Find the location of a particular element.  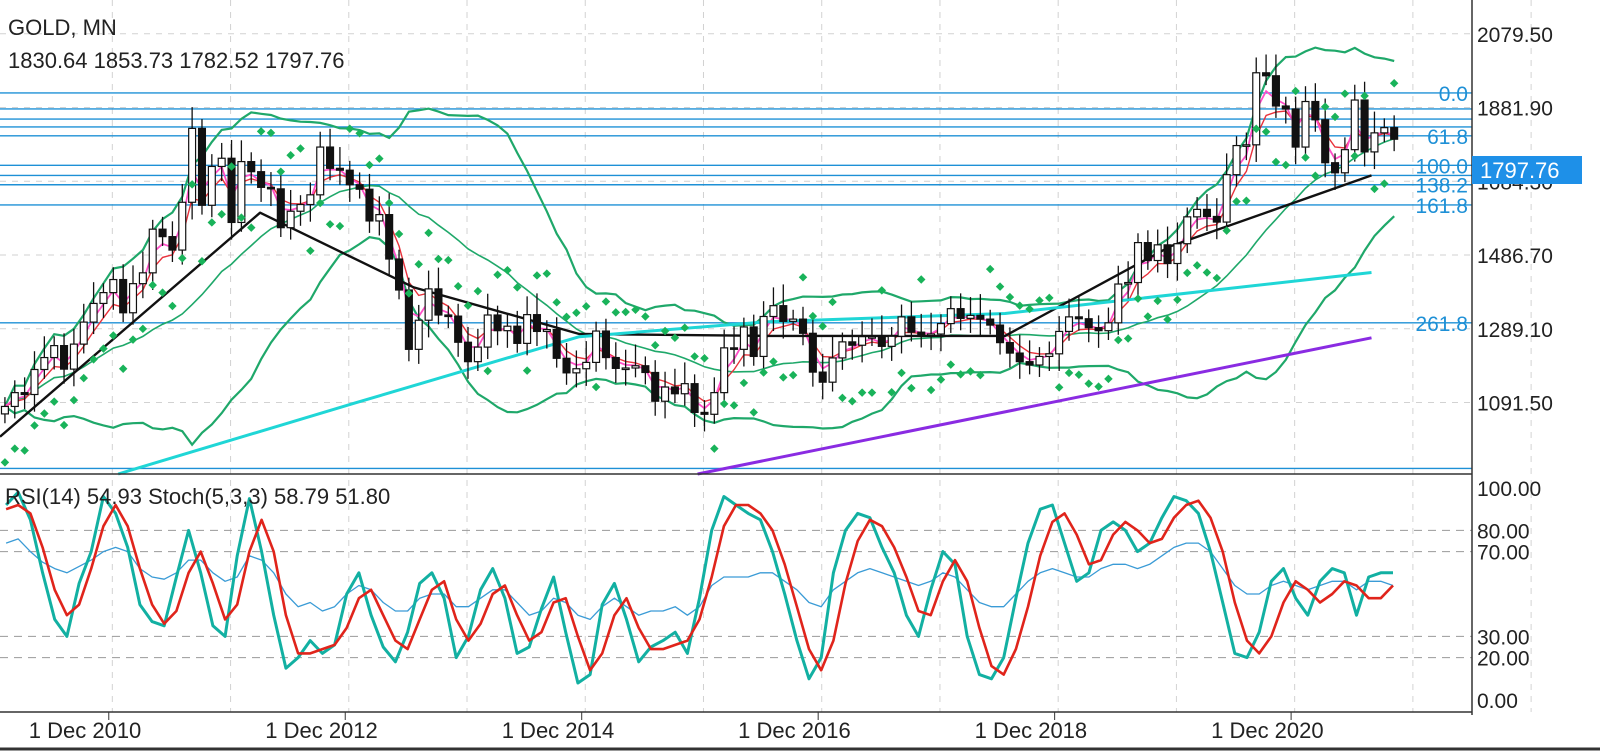

time-tick-label: 1 Dec 2018 is located at coordinates (1031, 730).